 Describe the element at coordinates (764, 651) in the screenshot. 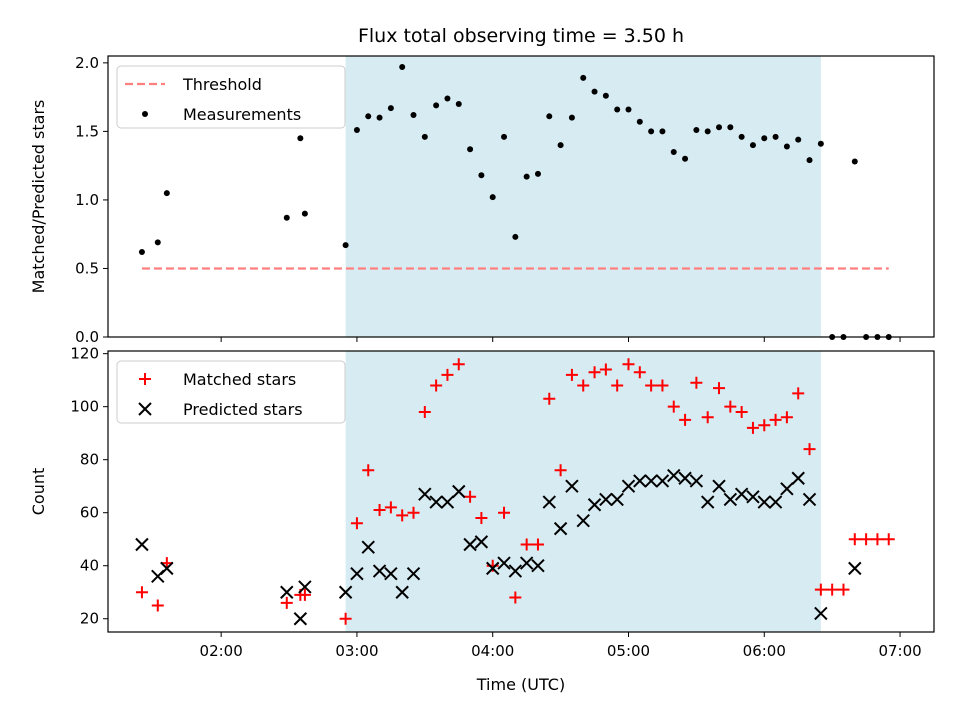

I see `x-tick-label: 06:00` at that location.